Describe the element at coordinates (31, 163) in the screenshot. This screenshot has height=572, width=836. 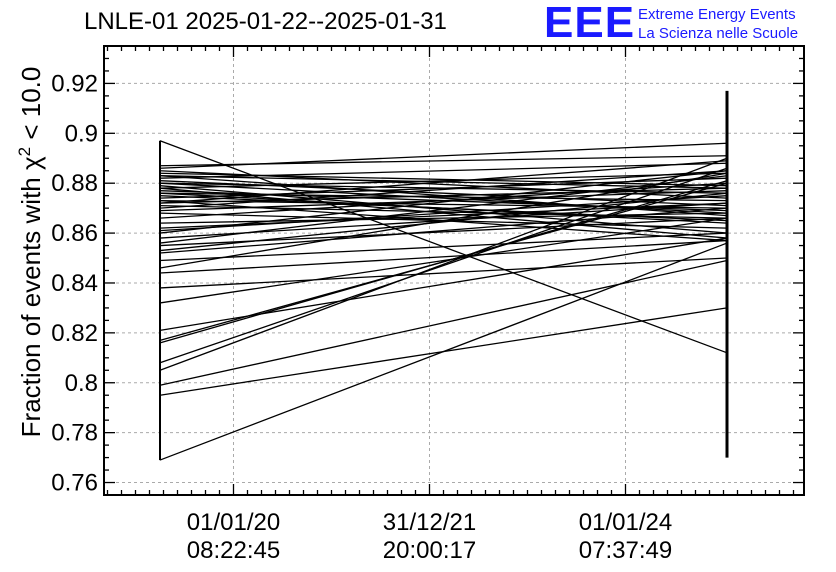
I see `y-axis-title-symbol: χ` at that location.